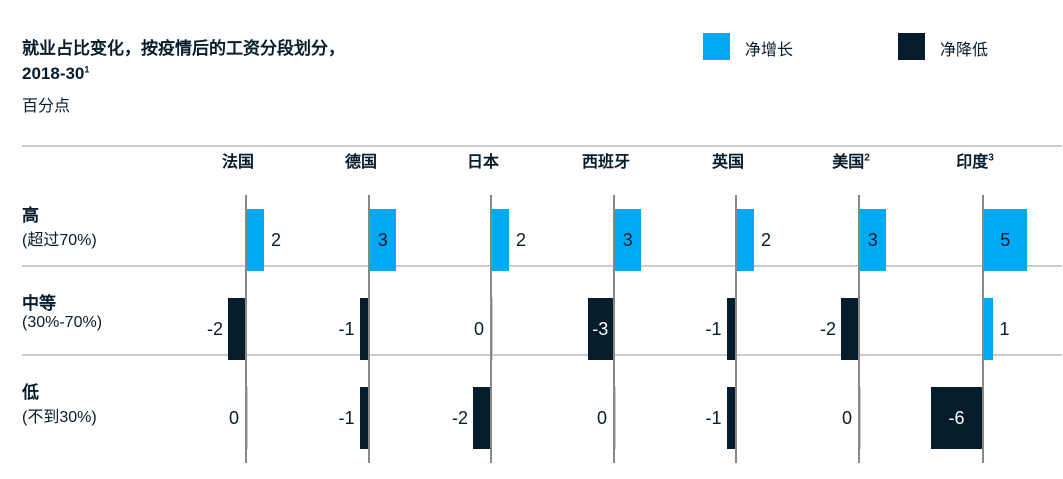  I want to click on value-label: -6, so click(956, 418).